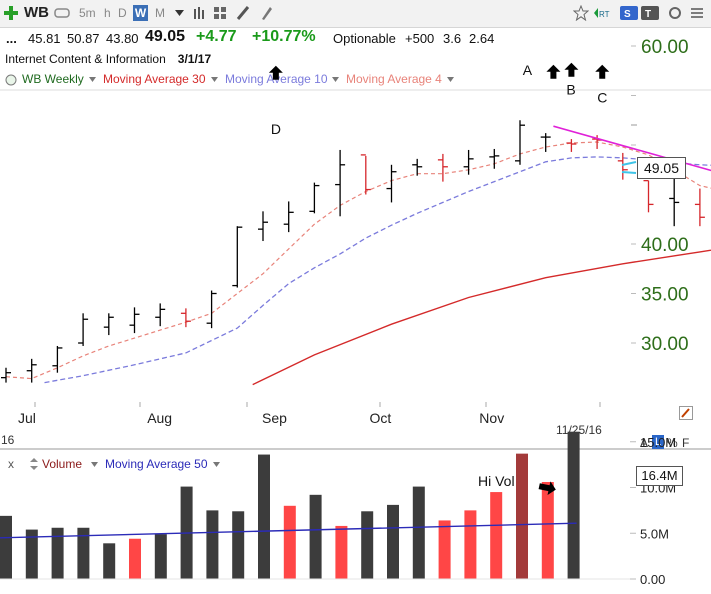  I want to click on x-tick-label: Nov, so click(491, 418).